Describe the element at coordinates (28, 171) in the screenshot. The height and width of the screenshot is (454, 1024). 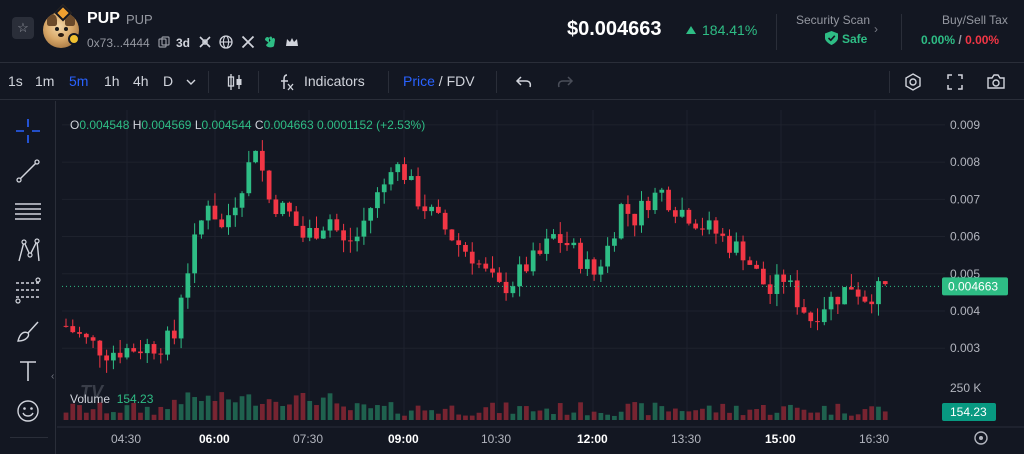
I see `trend-line-icon` at that location.